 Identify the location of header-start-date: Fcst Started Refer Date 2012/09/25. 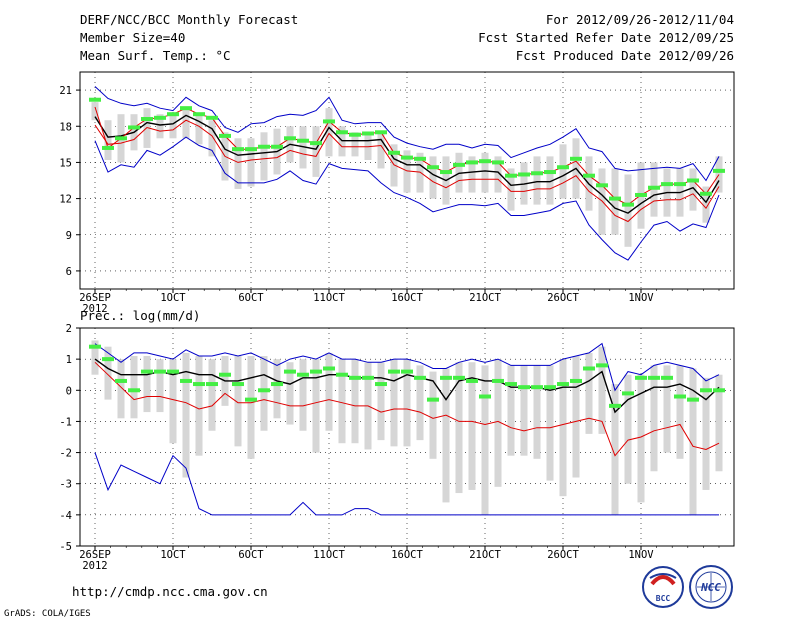
(606, 37).